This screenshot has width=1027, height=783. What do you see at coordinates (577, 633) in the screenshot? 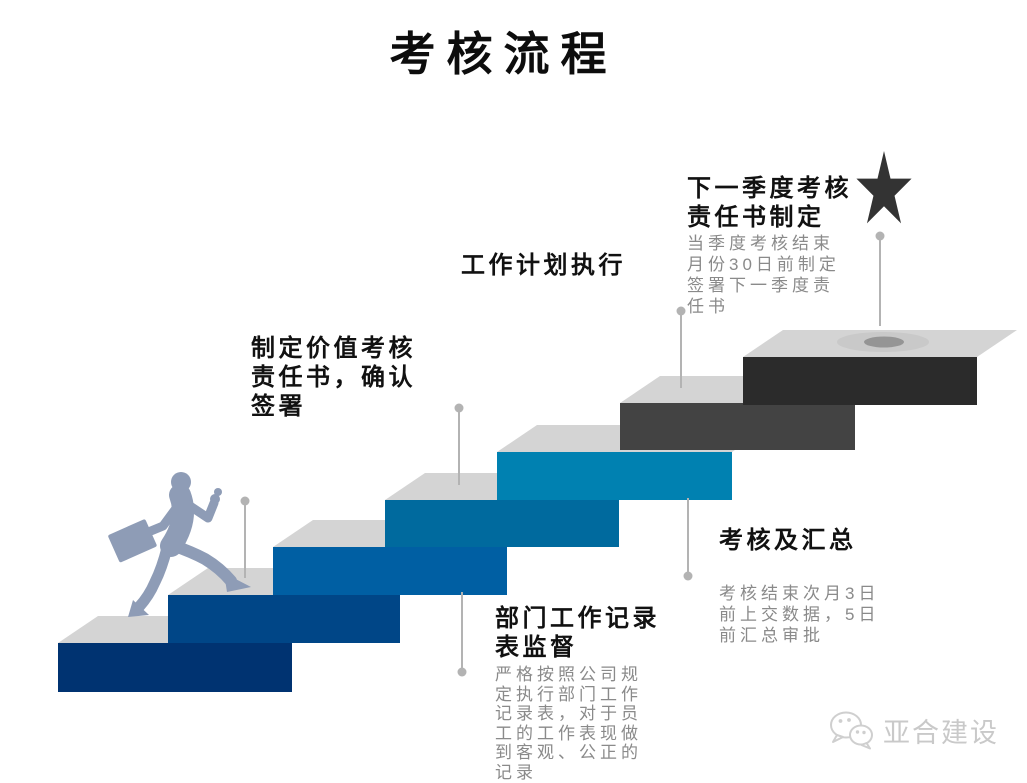
I see `label-record-table-heading: 部门工作记录 表监督` at bounding box center [577, 633].